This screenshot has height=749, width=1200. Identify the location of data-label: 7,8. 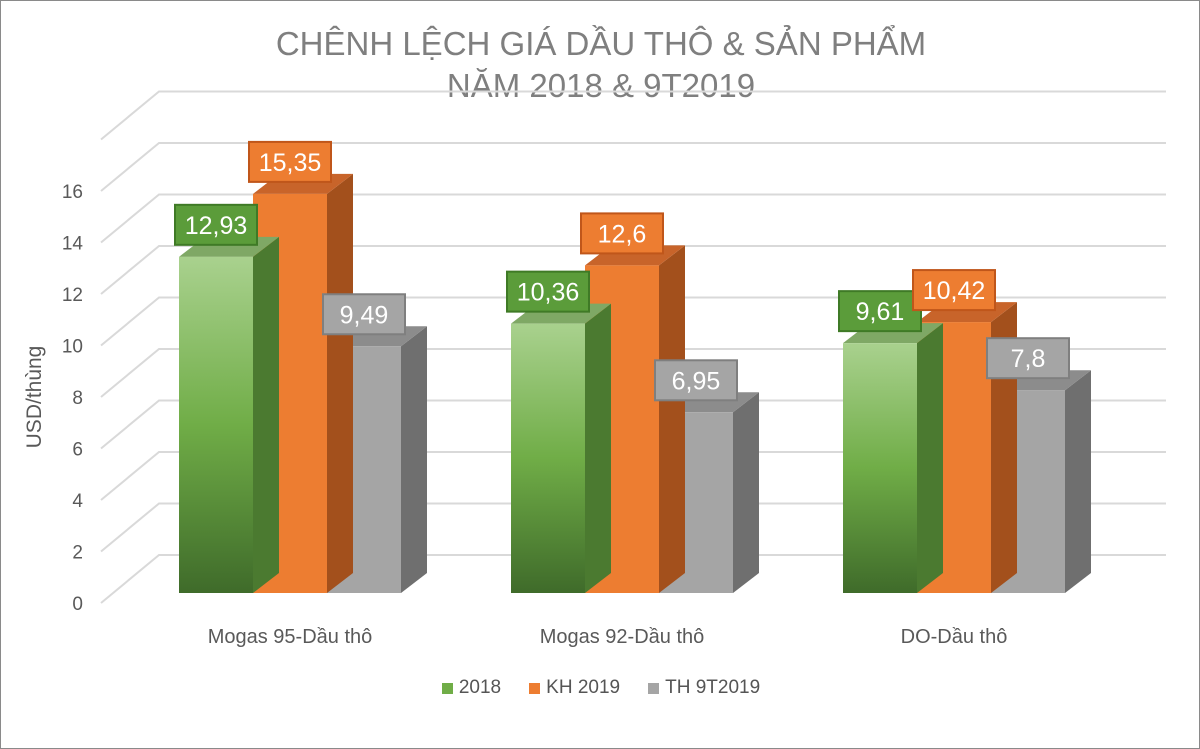
(1028, 359).